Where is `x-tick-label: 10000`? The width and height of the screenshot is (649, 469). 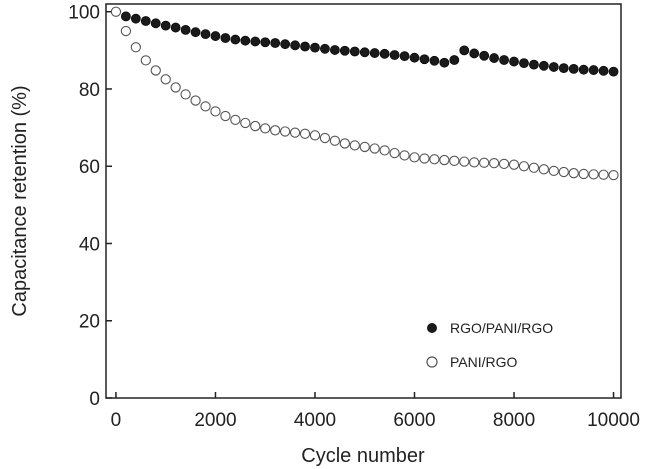
x-tick-label: 10000 is located at coordinates (613, 420).